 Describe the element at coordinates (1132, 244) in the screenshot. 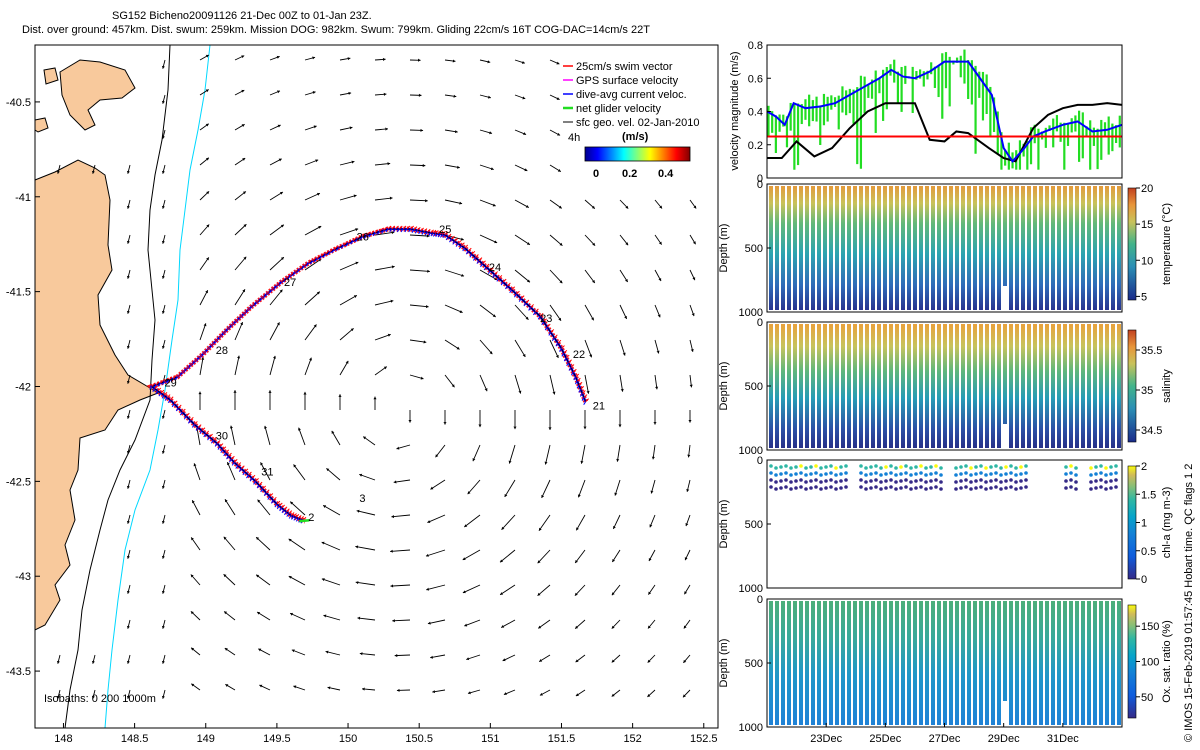

I see `temperature-colorbar` at that location.